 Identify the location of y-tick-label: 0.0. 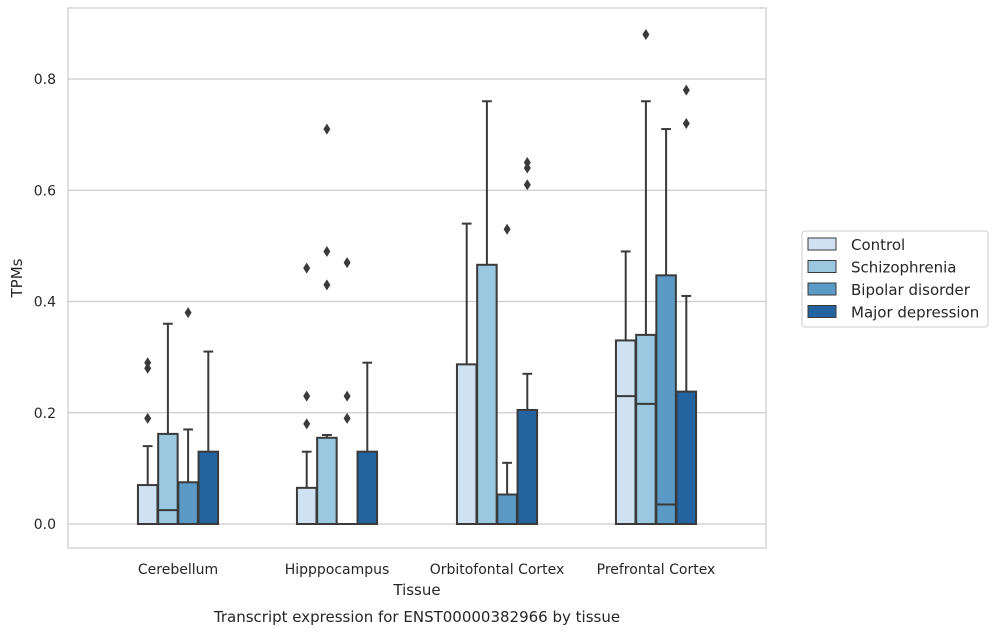
(45, 525).